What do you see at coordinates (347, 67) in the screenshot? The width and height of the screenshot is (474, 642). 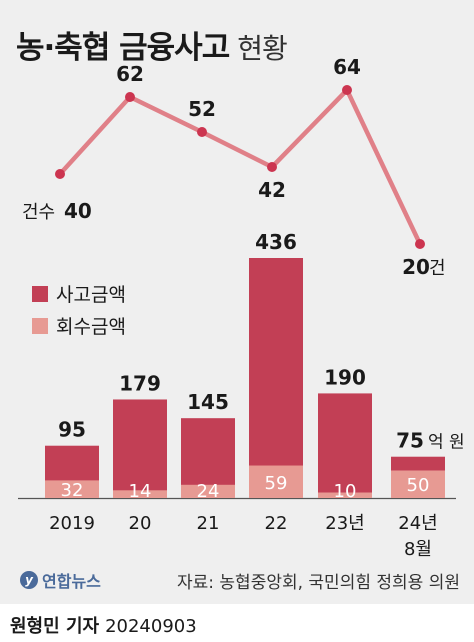 I see `line-value-label: 64` at bounding box center [347, 67].